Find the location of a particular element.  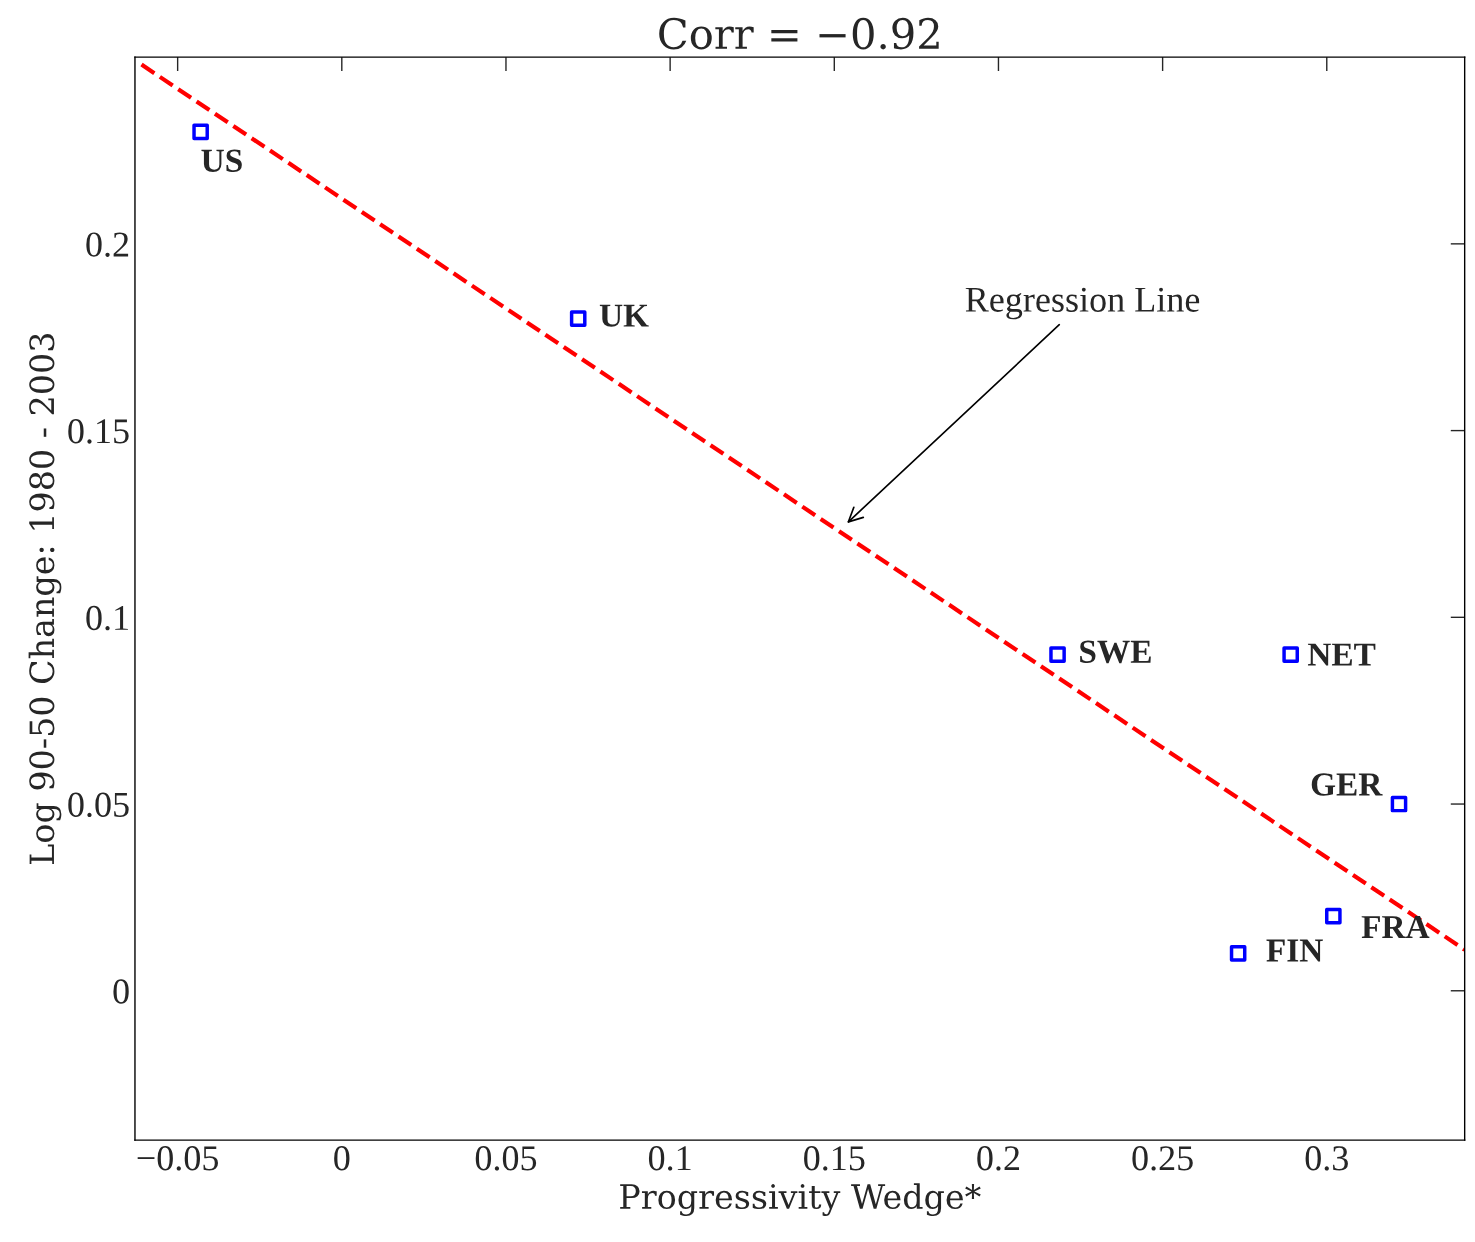

x-tick-label: 0.15 is located at coordinates (834, 1158).